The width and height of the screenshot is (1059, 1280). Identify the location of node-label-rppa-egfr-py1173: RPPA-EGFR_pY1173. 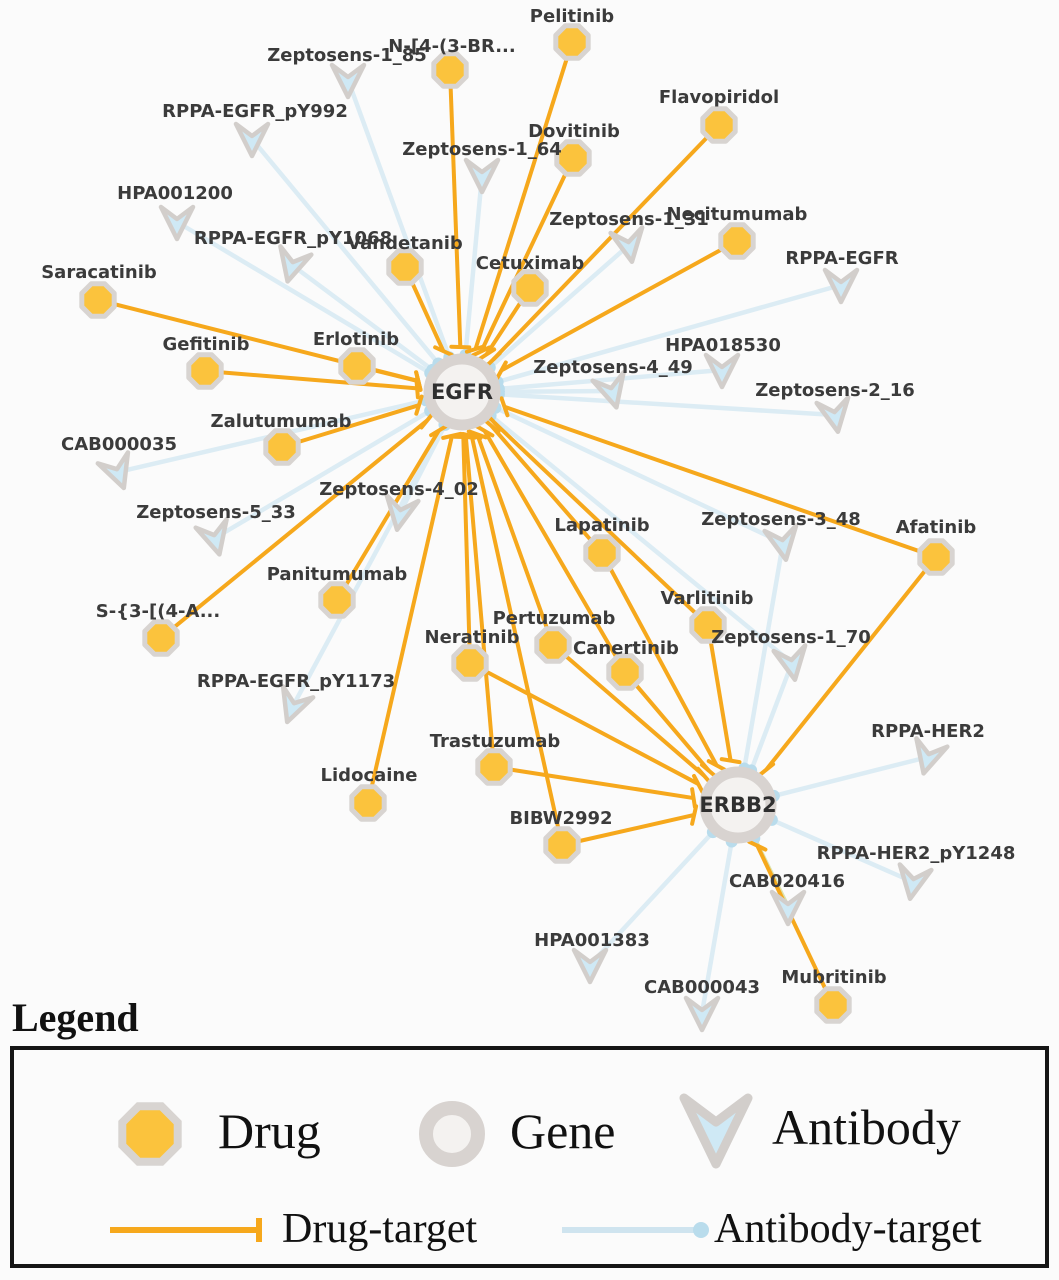
(296, 681).